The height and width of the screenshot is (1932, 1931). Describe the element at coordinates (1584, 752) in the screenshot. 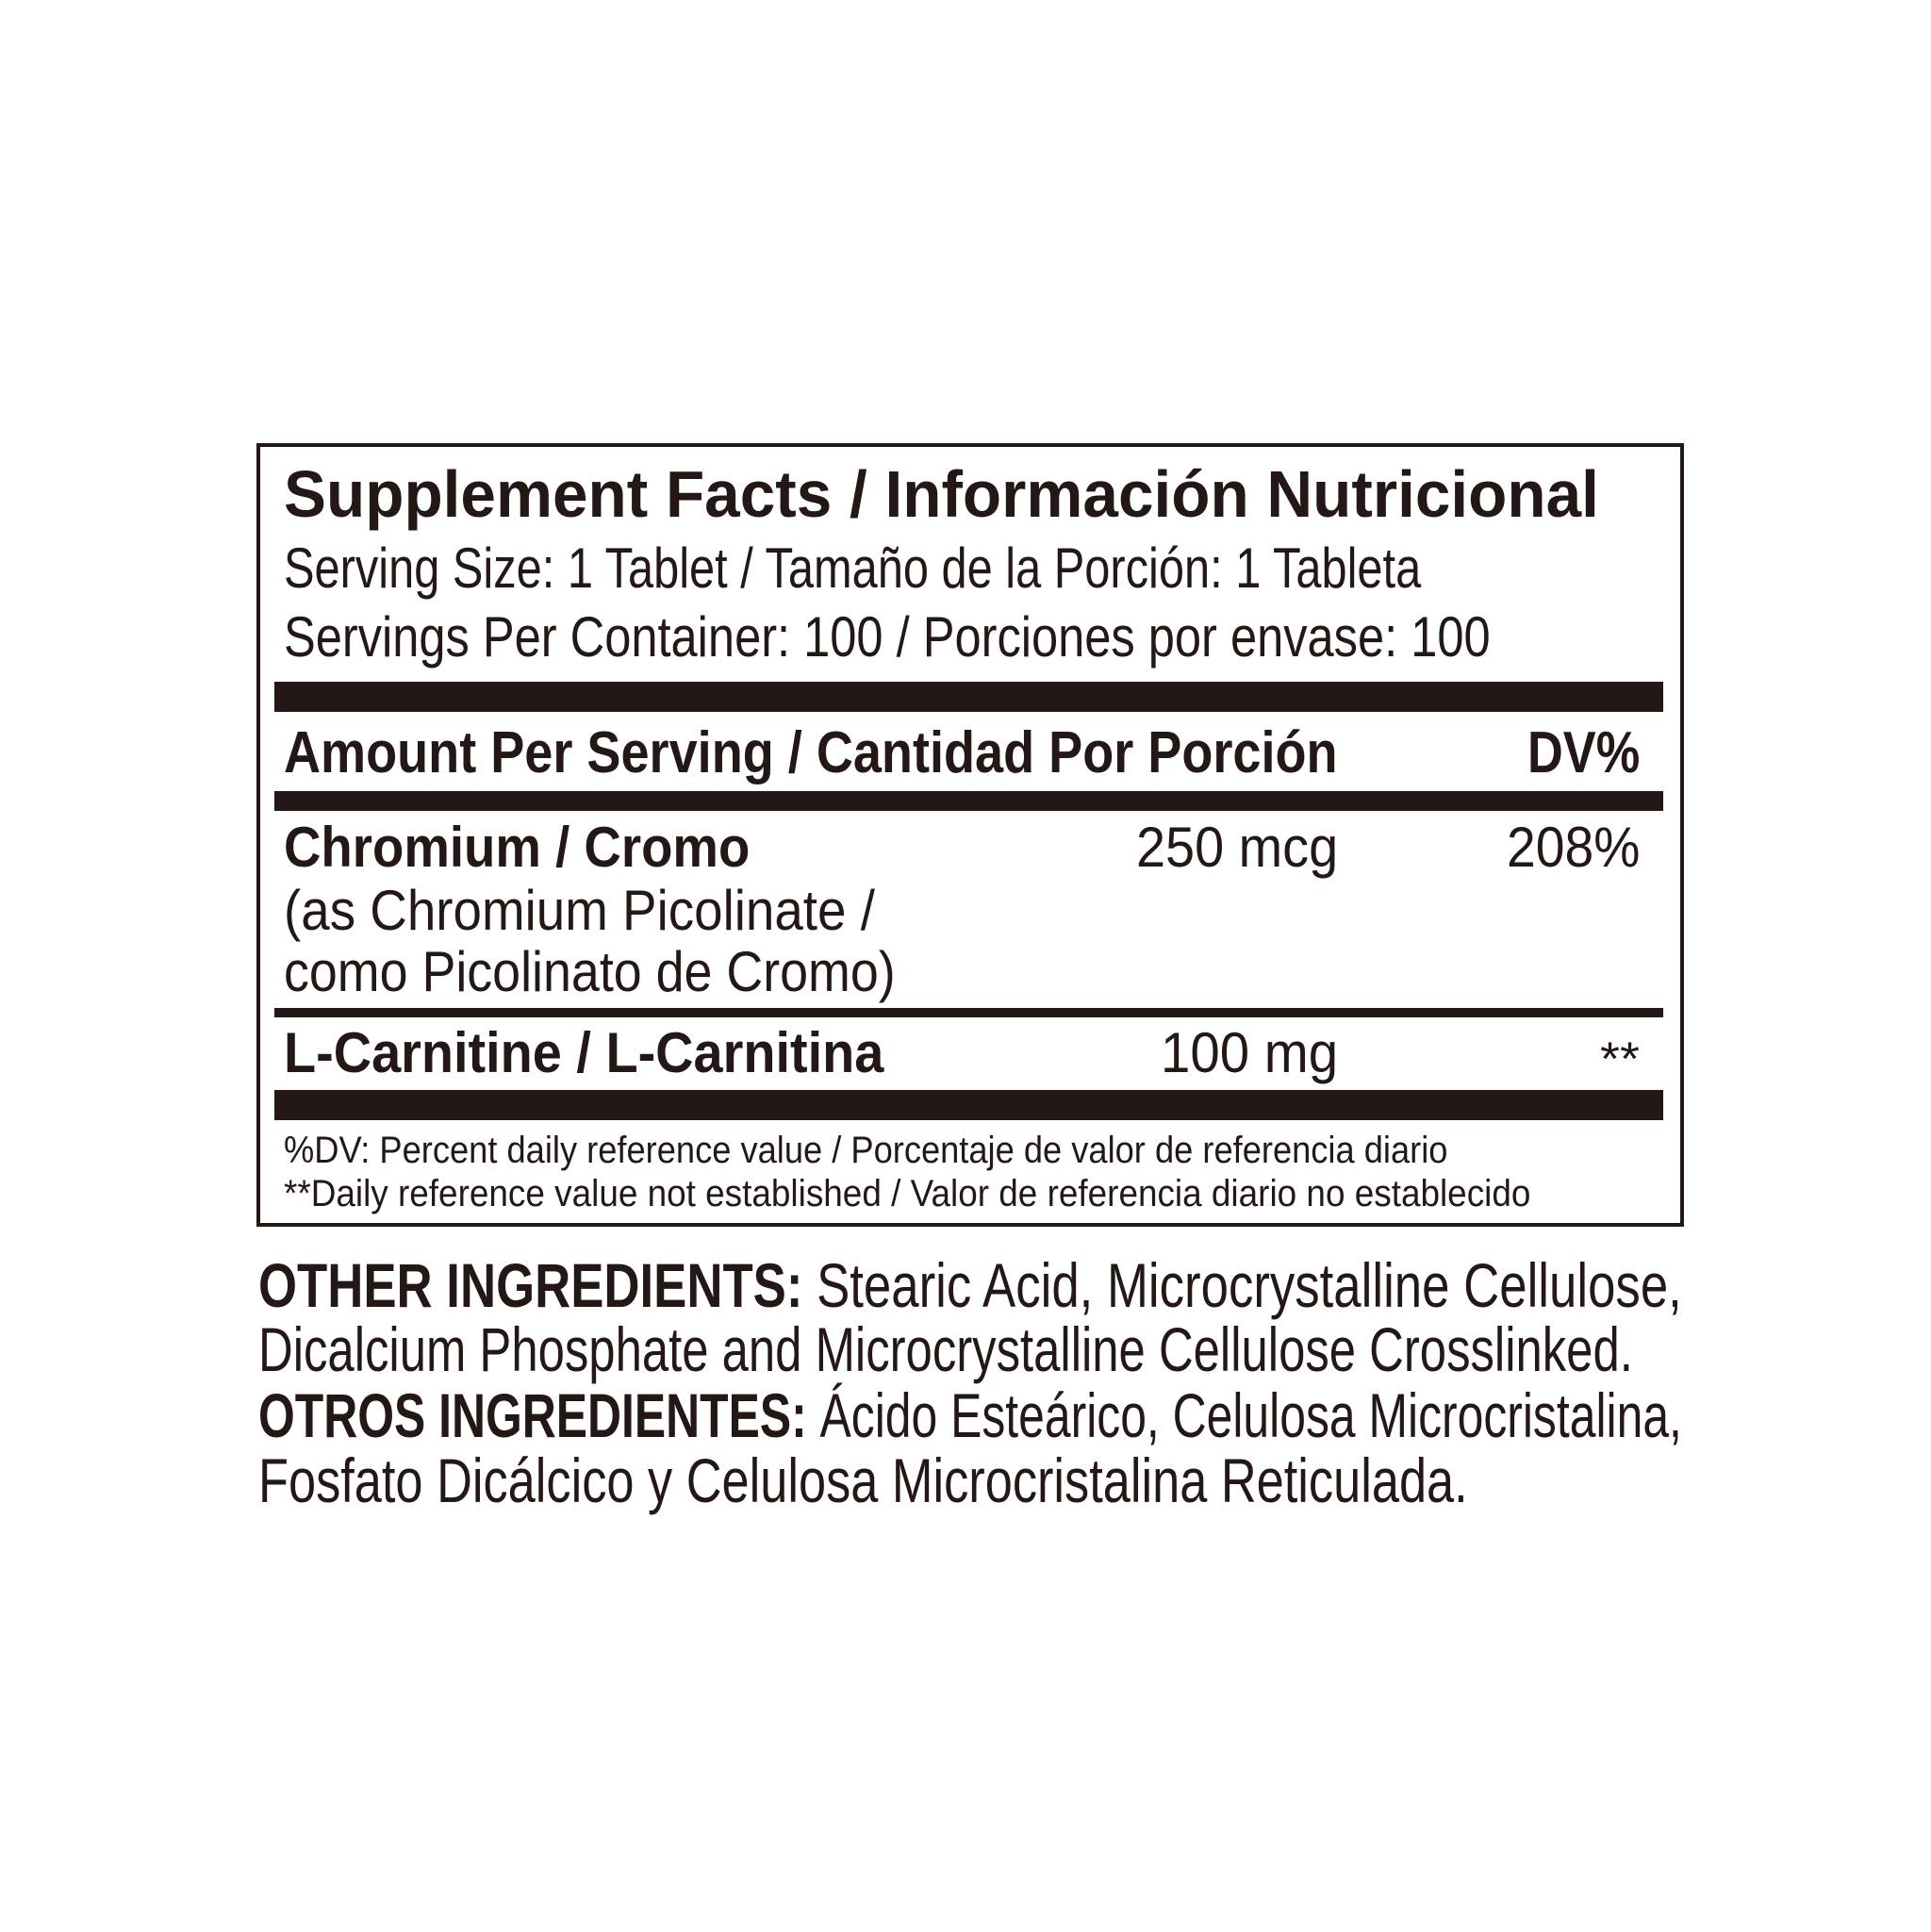

I see `dv-header: DV%` at that location.